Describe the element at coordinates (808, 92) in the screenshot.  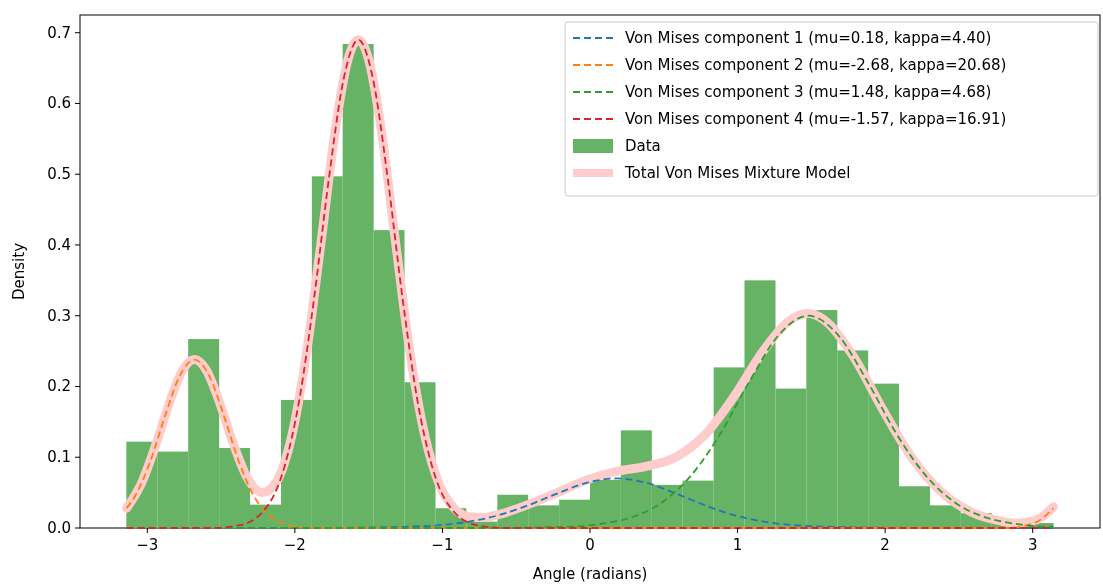
I see `legend-label: Von Mises component 3 (mu=1.48, kappa=4.68)` at that location.